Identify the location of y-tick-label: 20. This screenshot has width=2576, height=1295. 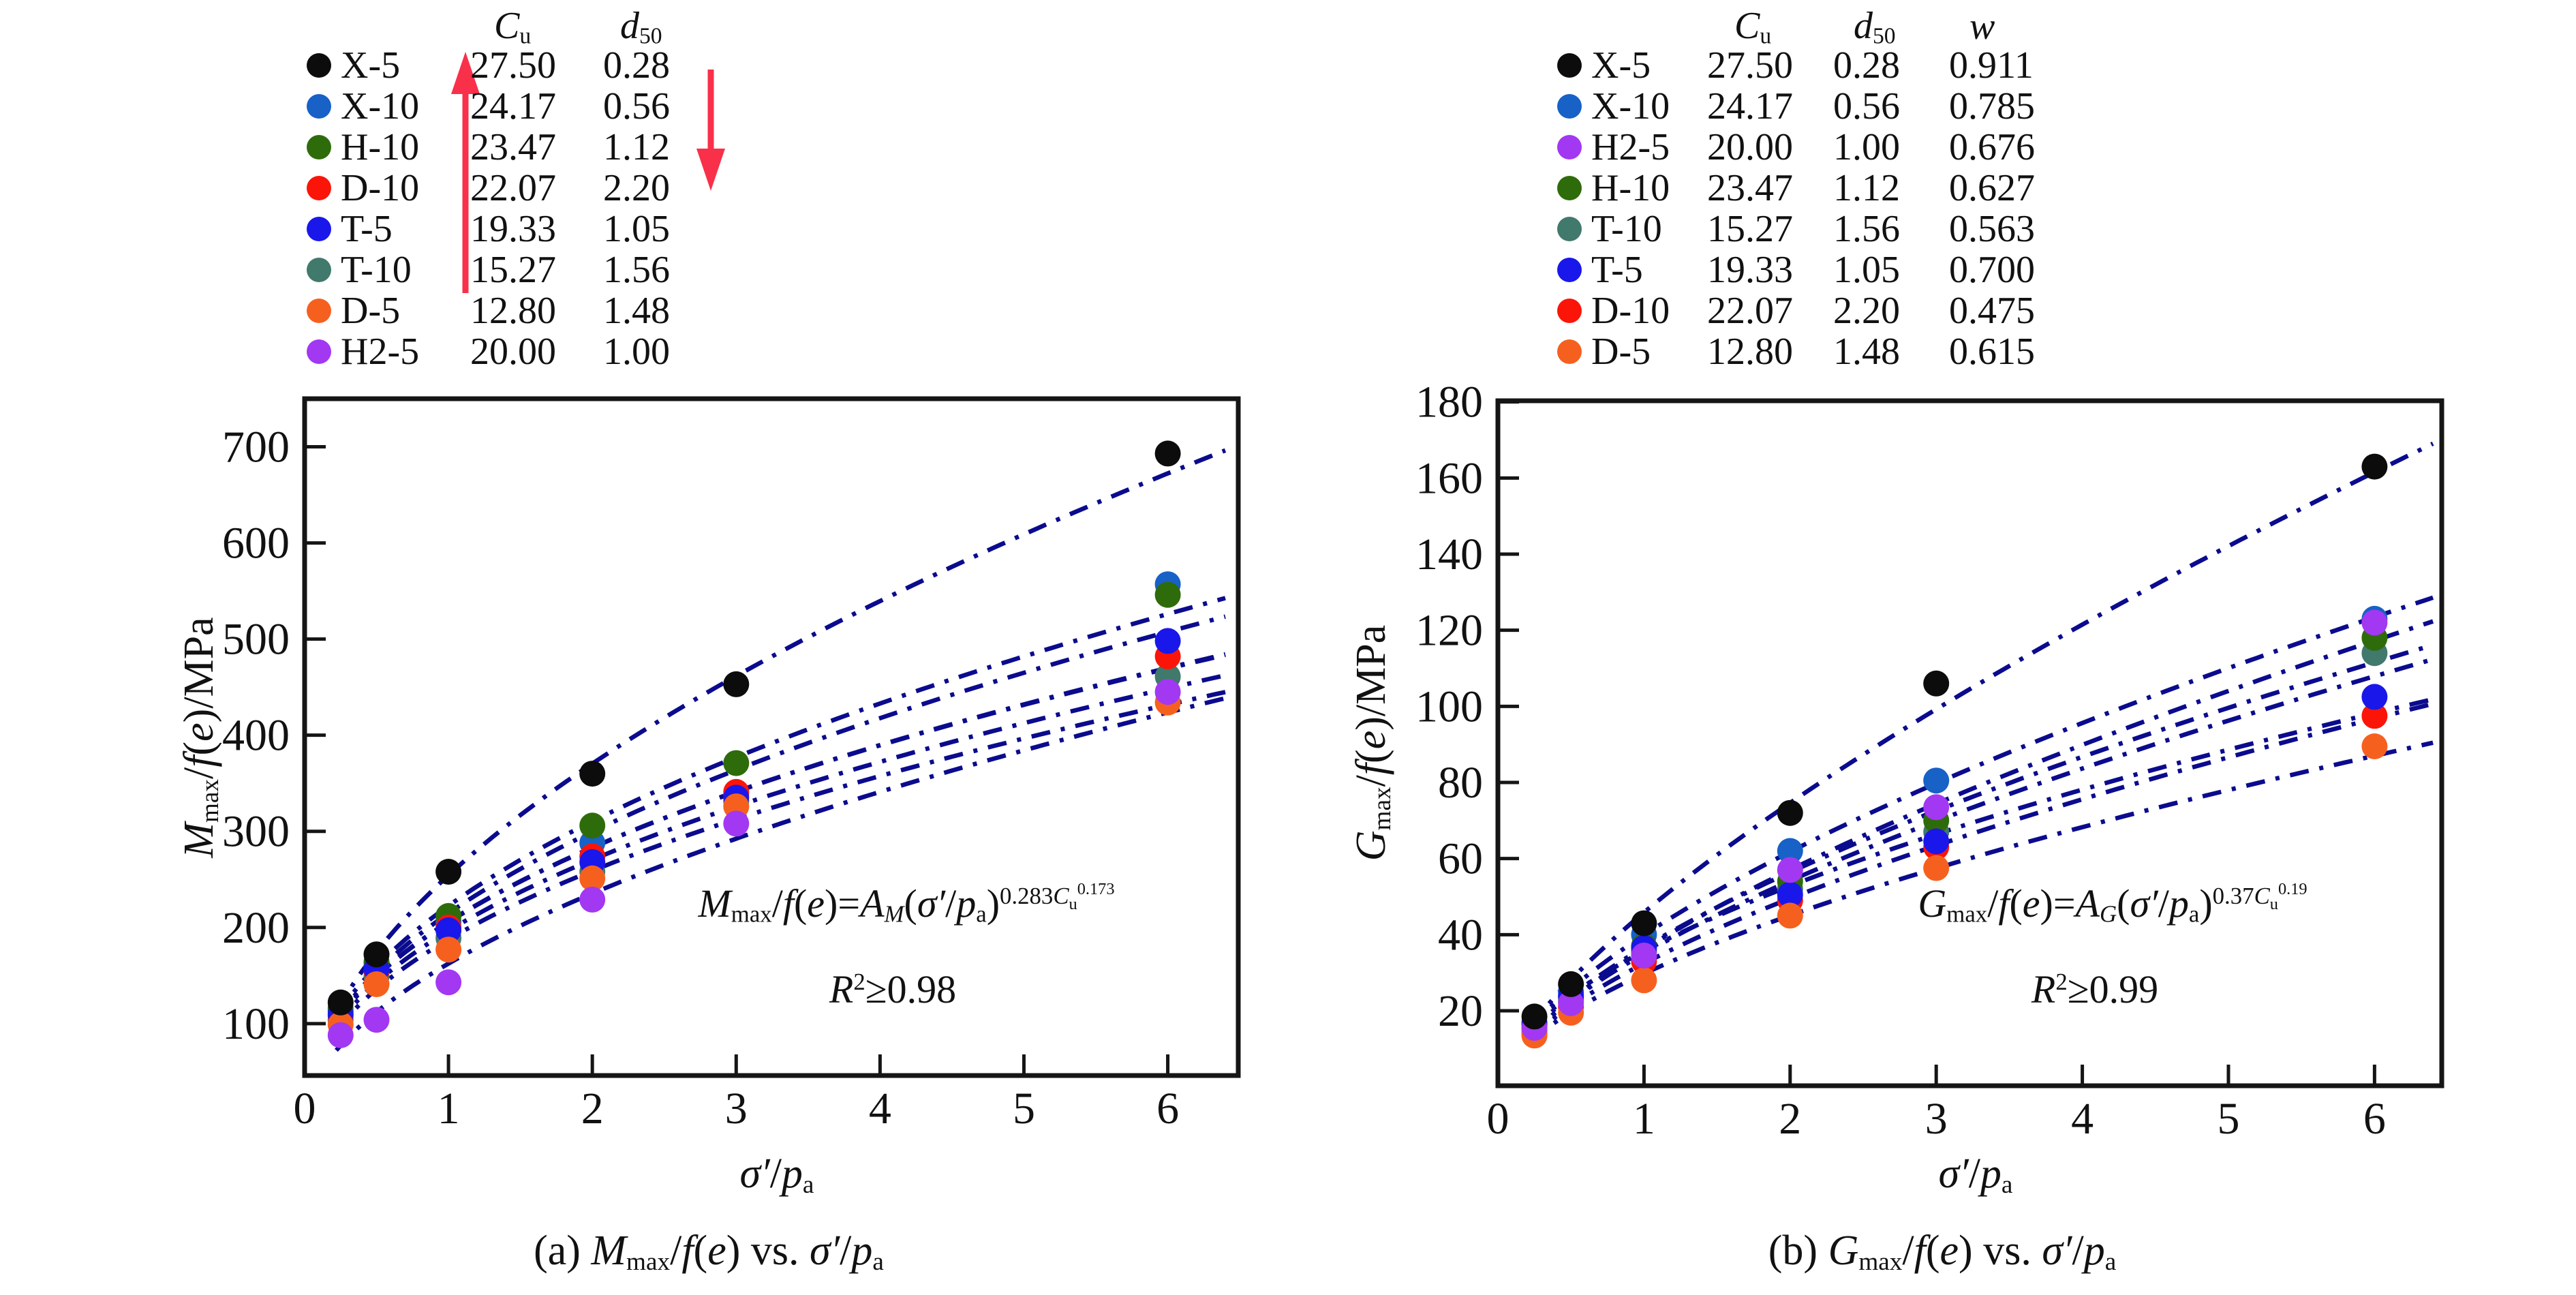
(1460, 1011).